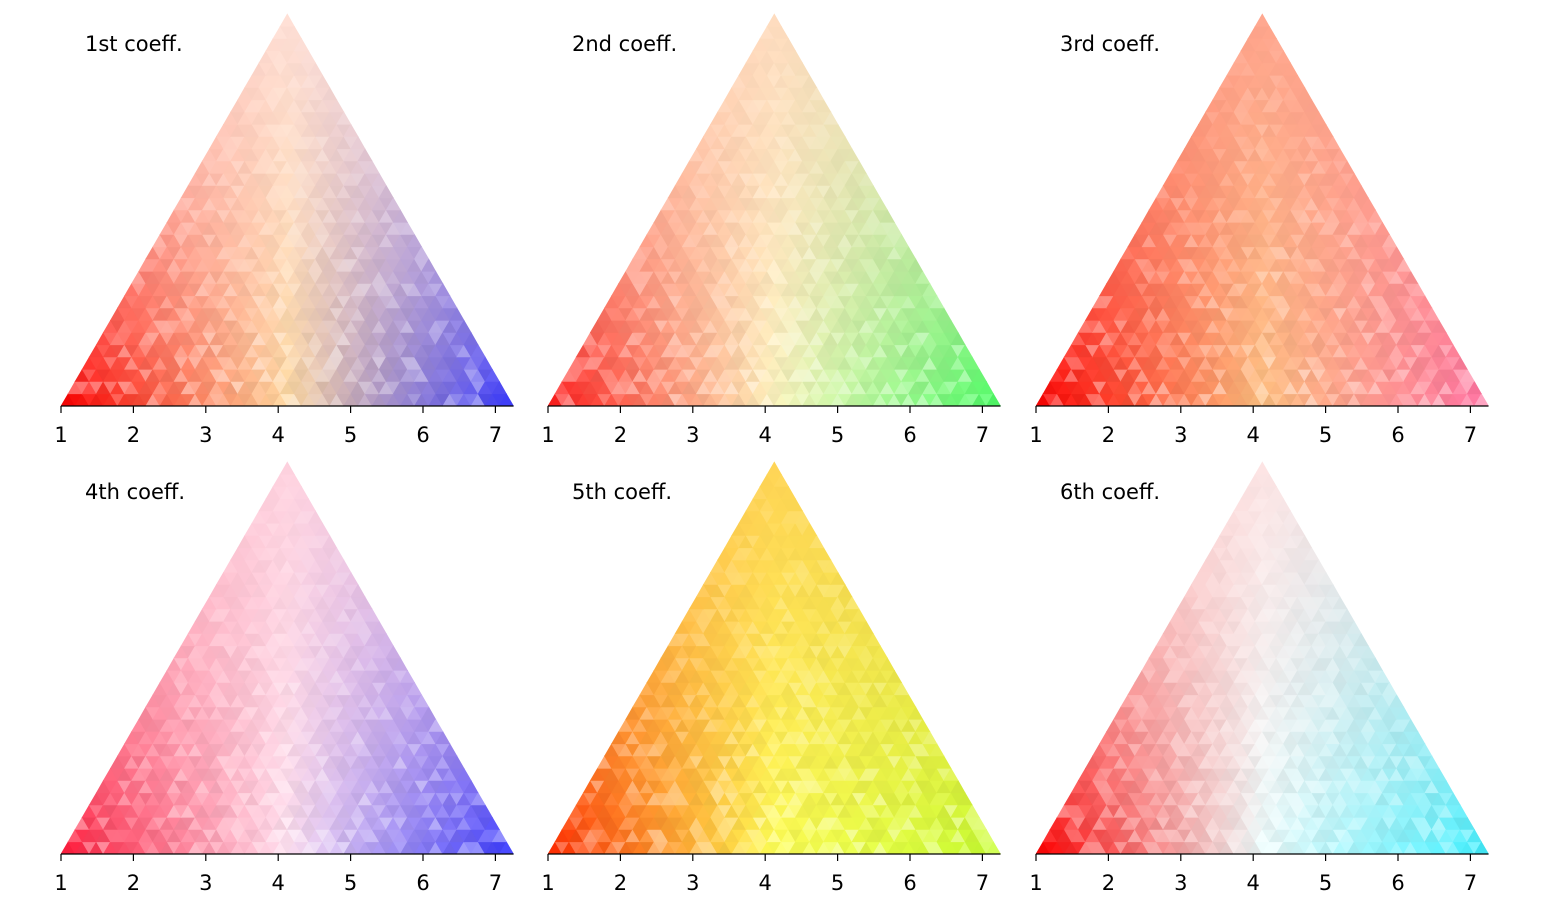 This screenshot has width=1550, height=909. Describe the element at coordinates (134, 44) in the screenshot. I see `panel-title: 1st coeff.` at that location.